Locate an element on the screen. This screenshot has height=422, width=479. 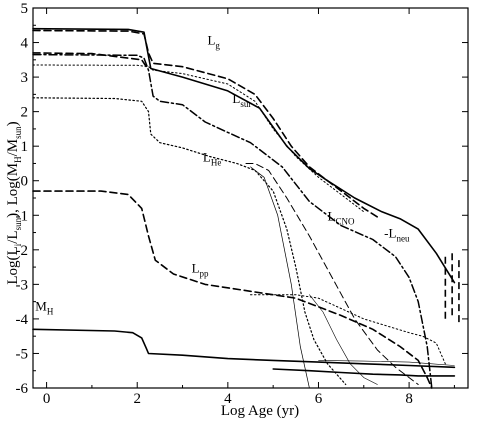
series-thin-steep is located at coordinates (280, 277).